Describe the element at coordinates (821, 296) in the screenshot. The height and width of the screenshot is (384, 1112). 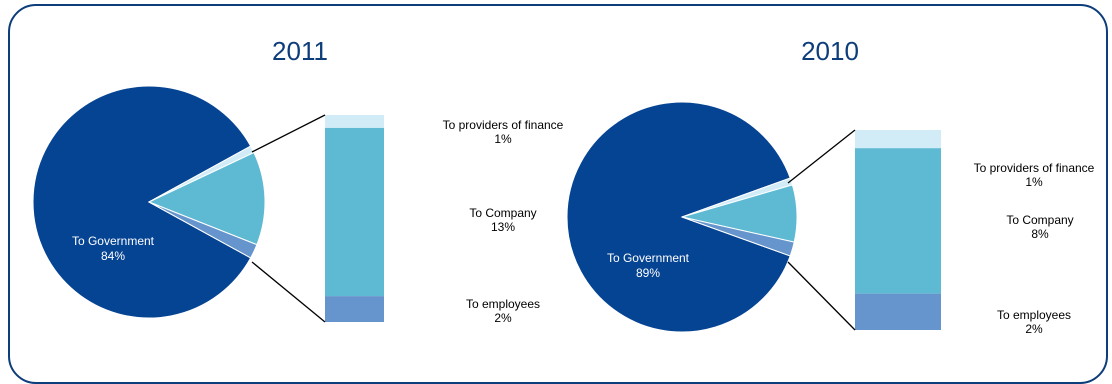
I see `connector-bottom-2010` at that location.